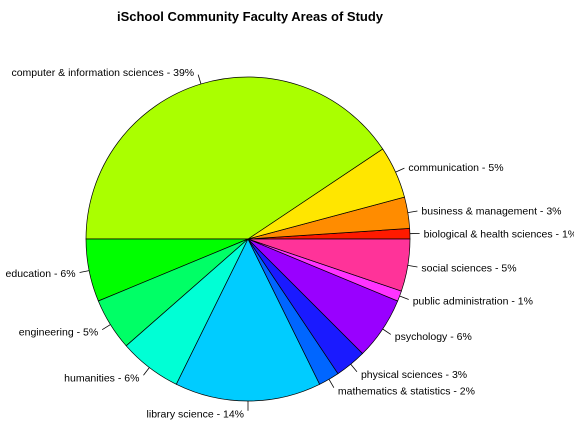 The height and width of the screenshot is (426, 574). I want to click on pie-slice-social-sciences, so click(329, 265).